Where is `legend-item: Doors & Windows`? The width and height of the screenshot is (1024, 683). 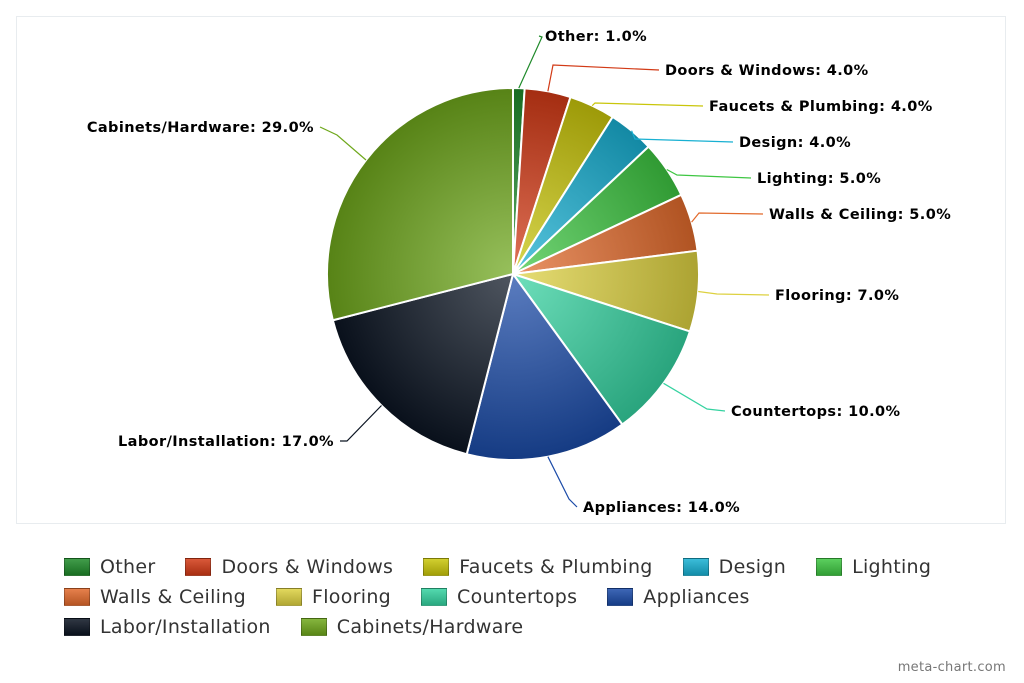
legend-item: Doors & Windows is located at coordinates (289, 567).